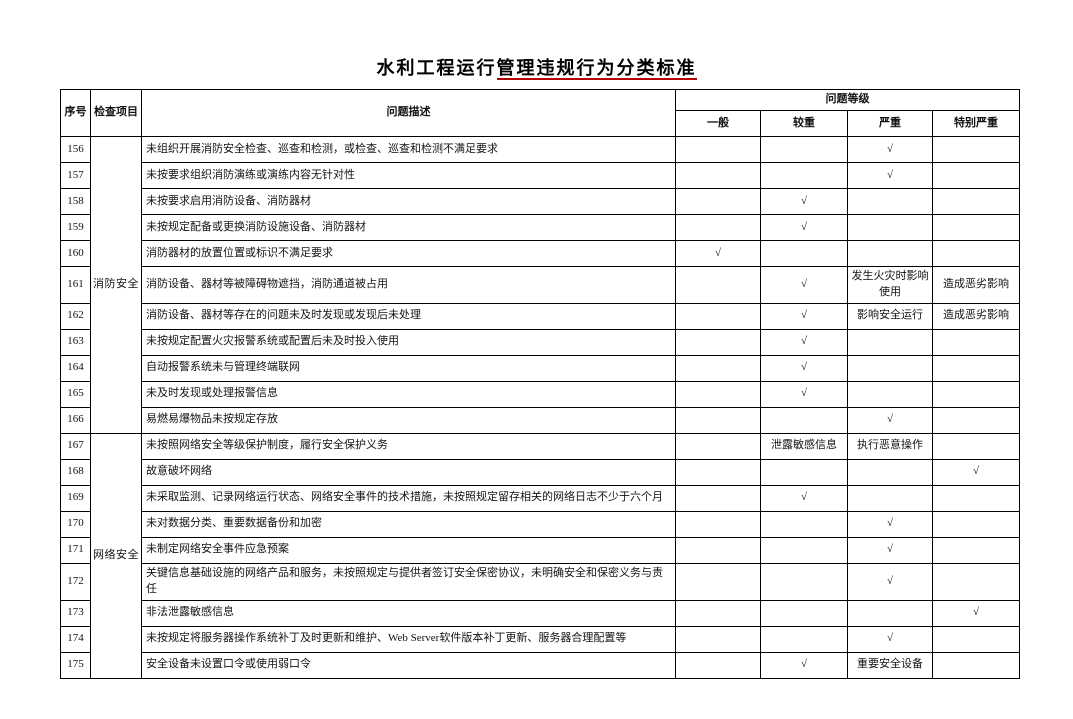 The image size is (1073, 719). I want to click on col-header-level-severe: 严重, so click(890, 123).